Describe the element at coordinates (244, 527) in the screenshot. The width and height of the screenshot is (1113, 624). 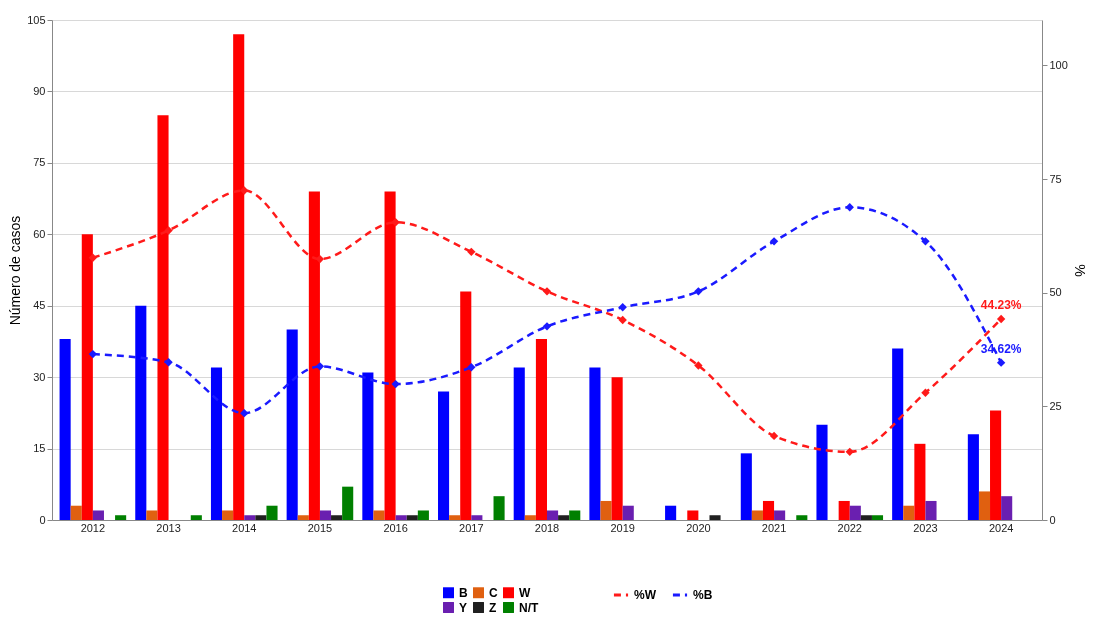
I see `x-tick-label: 2014` at that location.